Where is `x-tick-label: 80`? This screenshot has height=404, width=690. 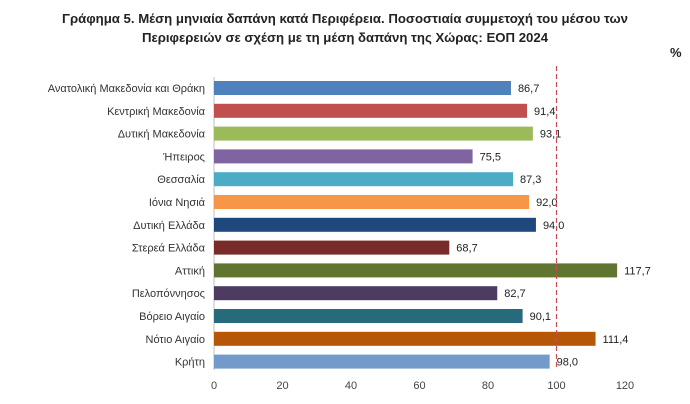
x-tick-label: 80 is located at coordinates (488, 386).